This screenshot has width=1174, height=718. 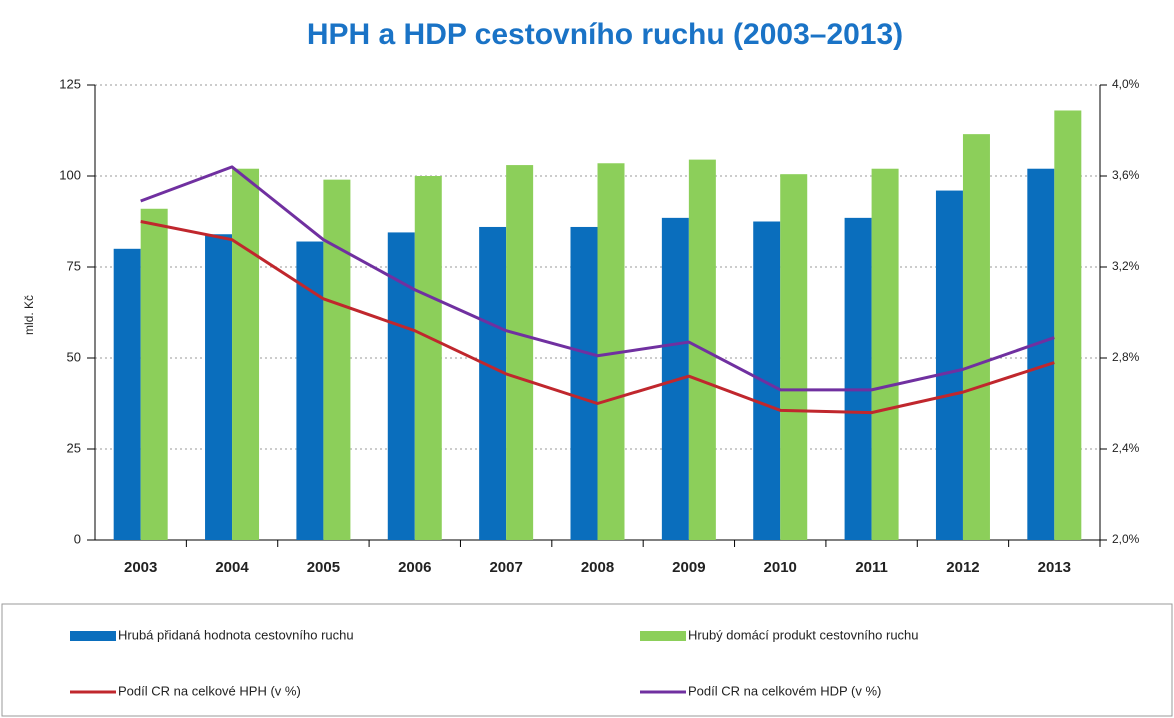 What do you see at coordinates (505, 567) in the screenshot?
I see `x-tick-label: 2007` at bounding box center [505, 567].